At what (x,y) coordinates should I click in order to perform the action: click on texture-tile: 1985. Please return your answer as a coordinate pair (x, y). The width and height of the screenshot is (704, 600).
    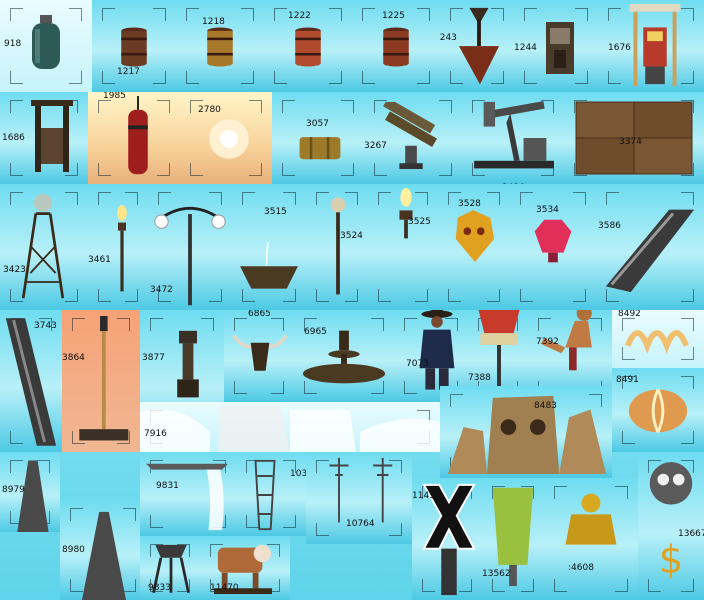
    Looking at the image, I should click on (134, 138).